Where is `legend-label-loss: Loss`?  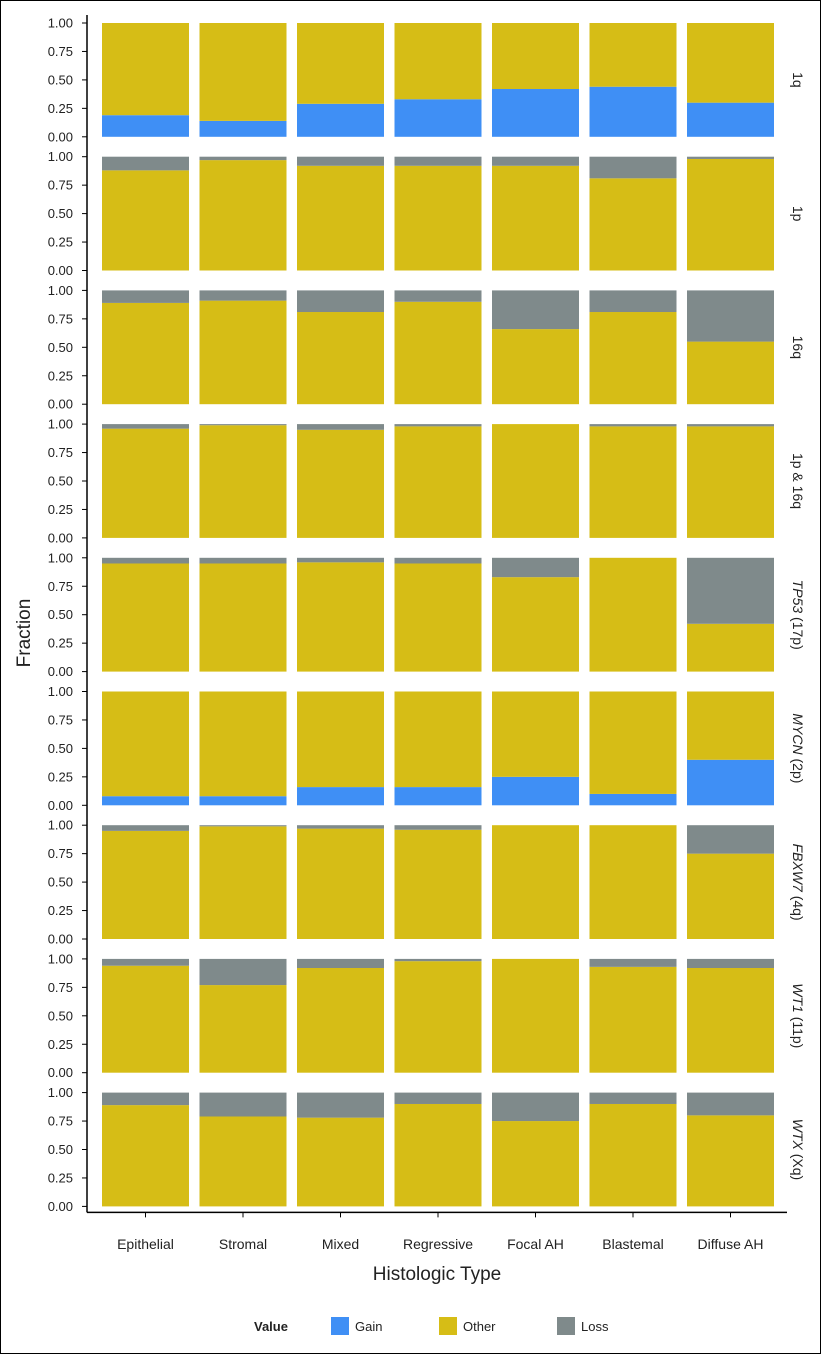 legend-label-loss: Loss is located at coordinates (595, 1326).